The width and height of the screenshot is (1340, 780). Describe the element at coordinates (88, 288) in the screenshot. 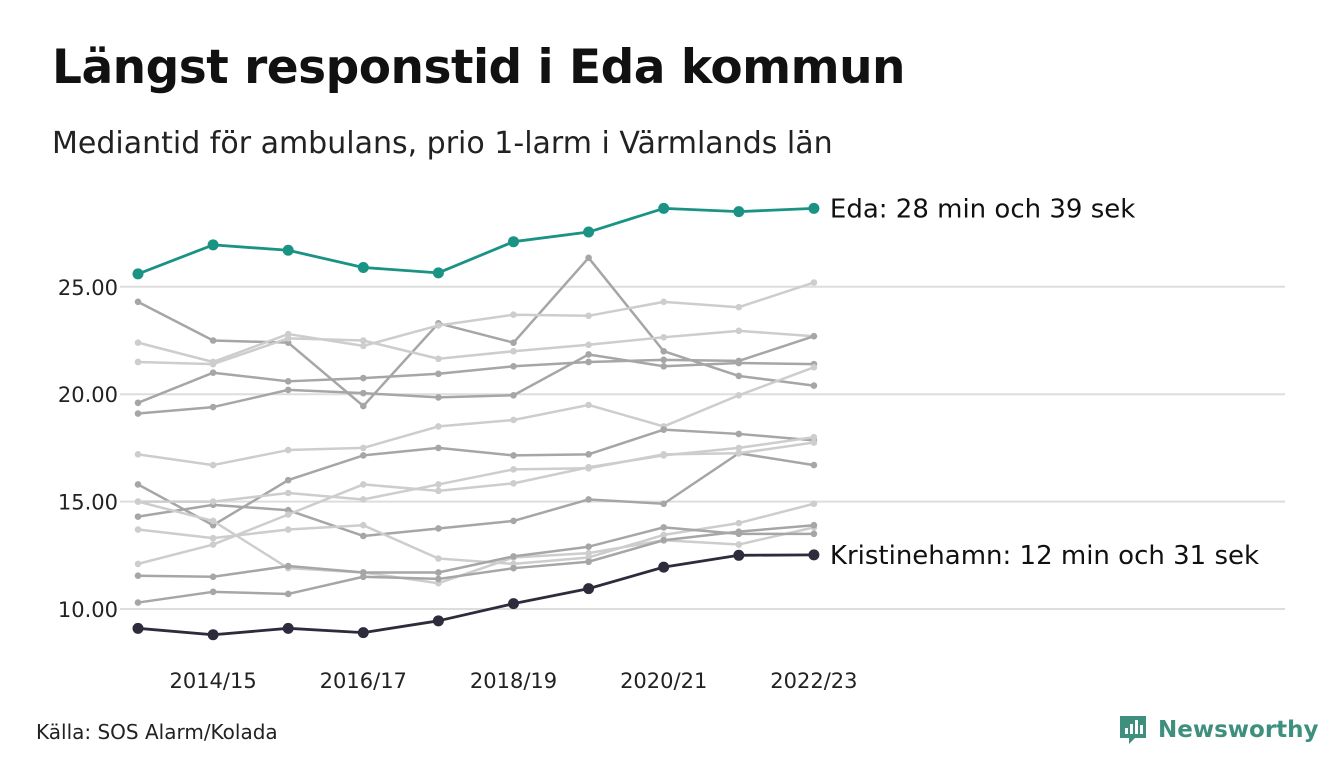

I see `y-tick-label: 25.00` at that location.